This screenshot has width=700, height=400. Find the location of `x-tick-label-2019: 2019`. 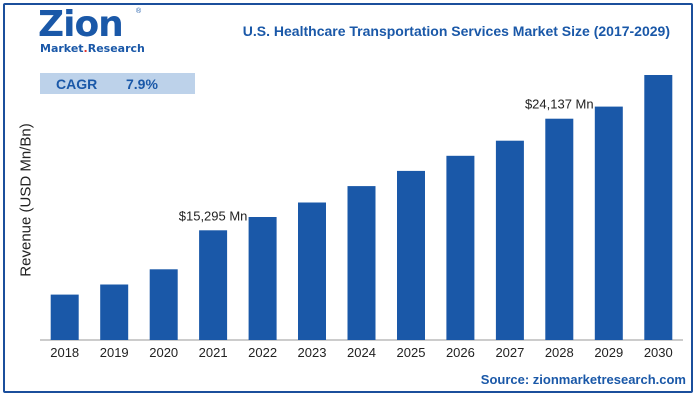

x-tick-label-2019: 2019 is located at coordinates (114, 352).